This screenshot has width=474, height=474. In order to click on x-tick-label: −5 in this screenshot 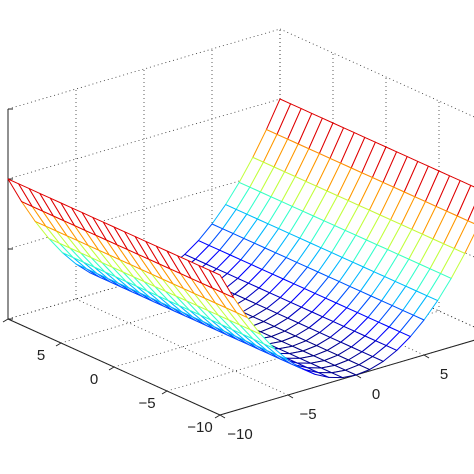, I will do `click(307, 414)`.